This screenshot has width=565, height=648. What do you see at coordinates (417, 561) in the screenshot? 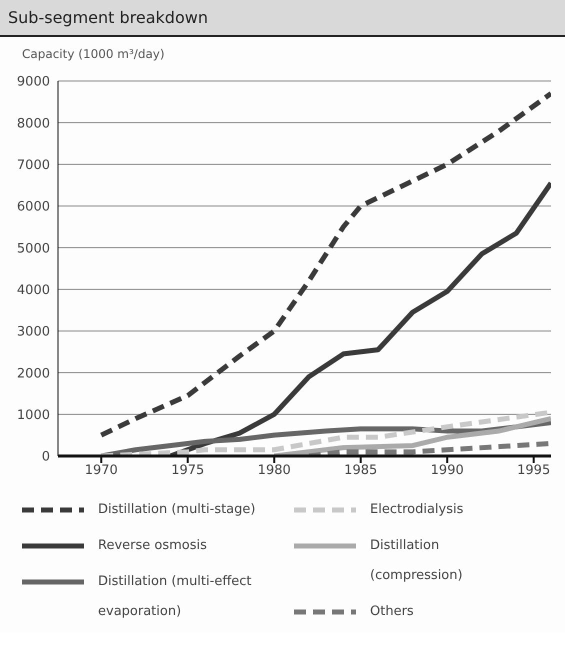
I see `legend-label: Distillation (compression)` at bounding box center [417, 561].